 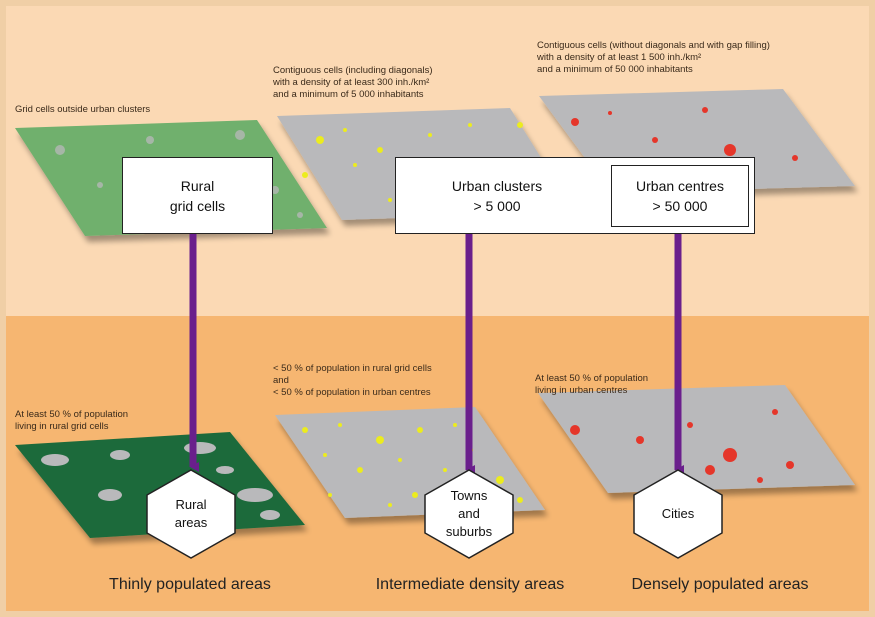 What do you see at coordinates (190, 584) in the screenshot?
I see `category-thinly-populated: Thinly populated areas` at bounding box center [190, 584].